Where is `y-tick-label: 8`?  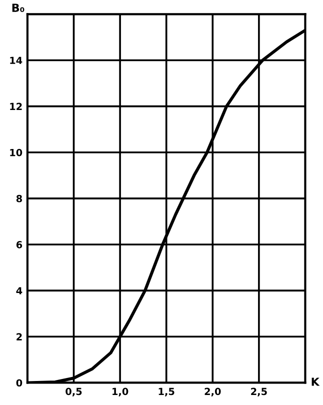
y-tick-label: 8 is located at coordinates (19, 198).